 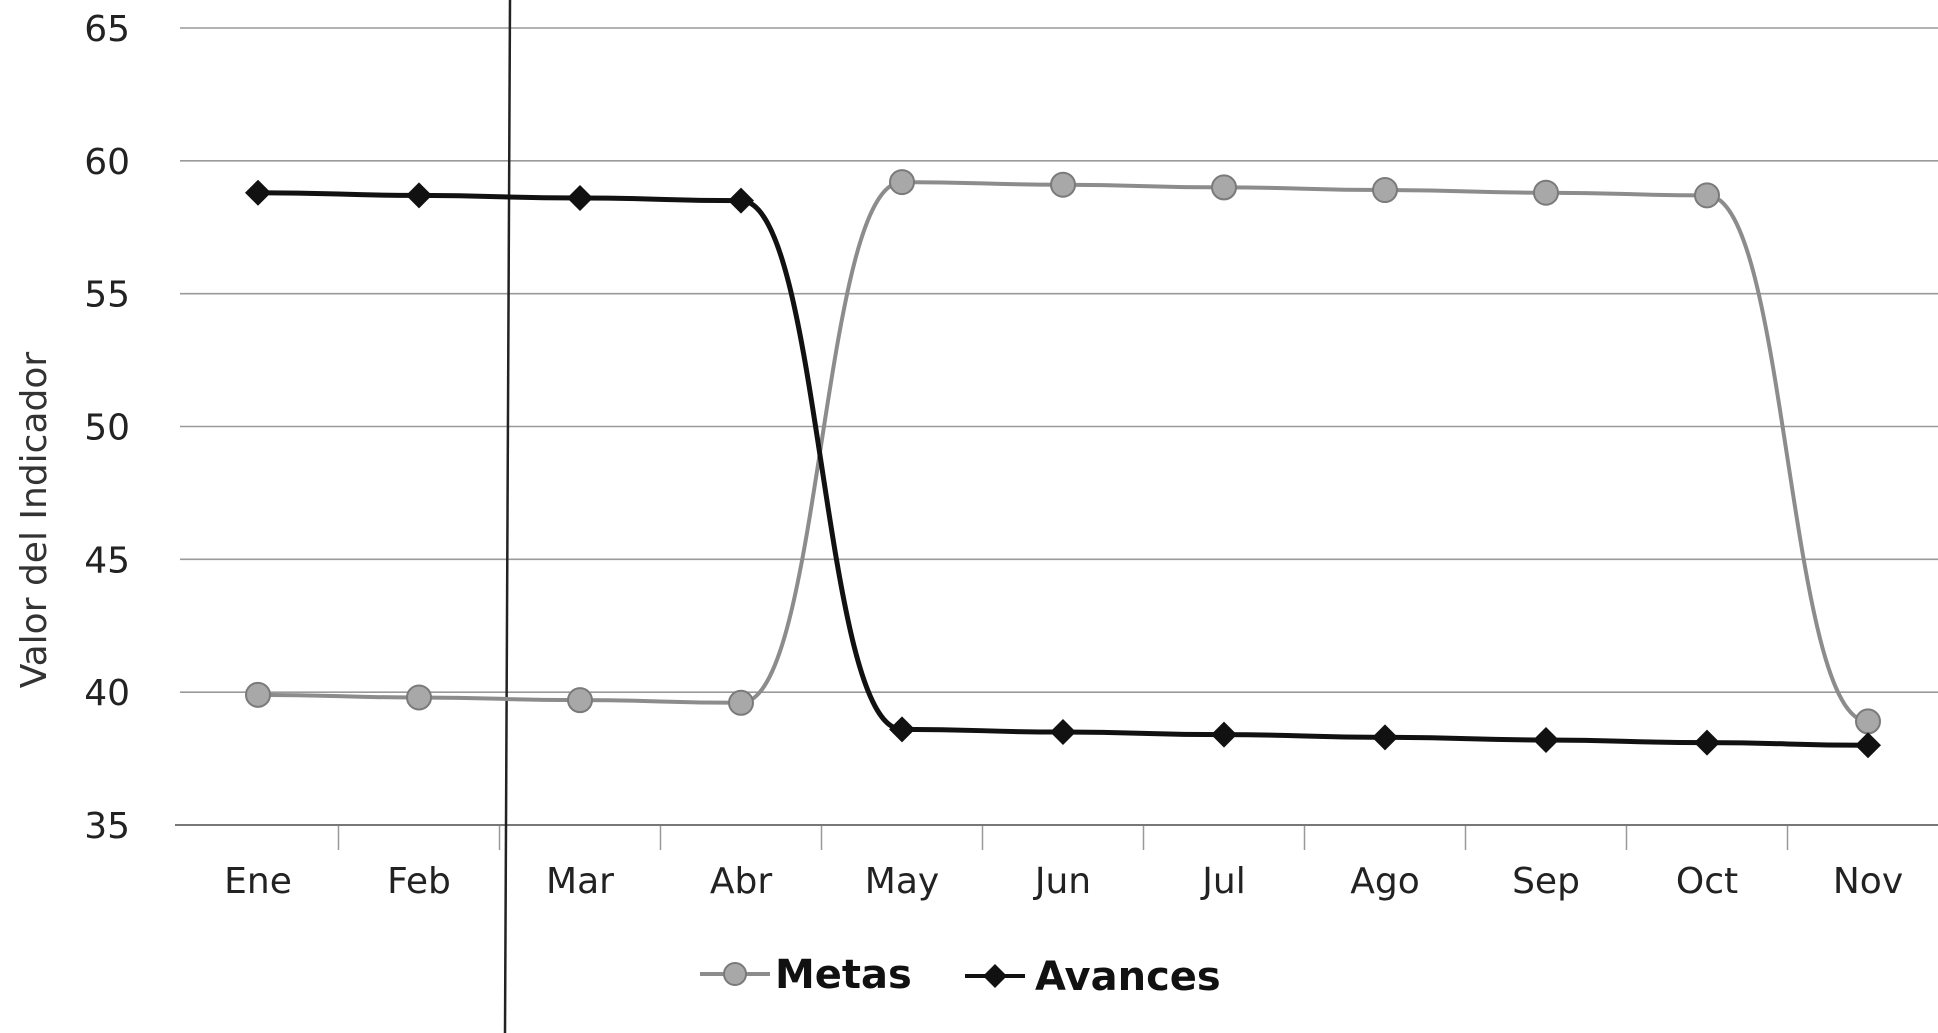 I want to click on y-tick-label: 60, so click(x=107, y=162).